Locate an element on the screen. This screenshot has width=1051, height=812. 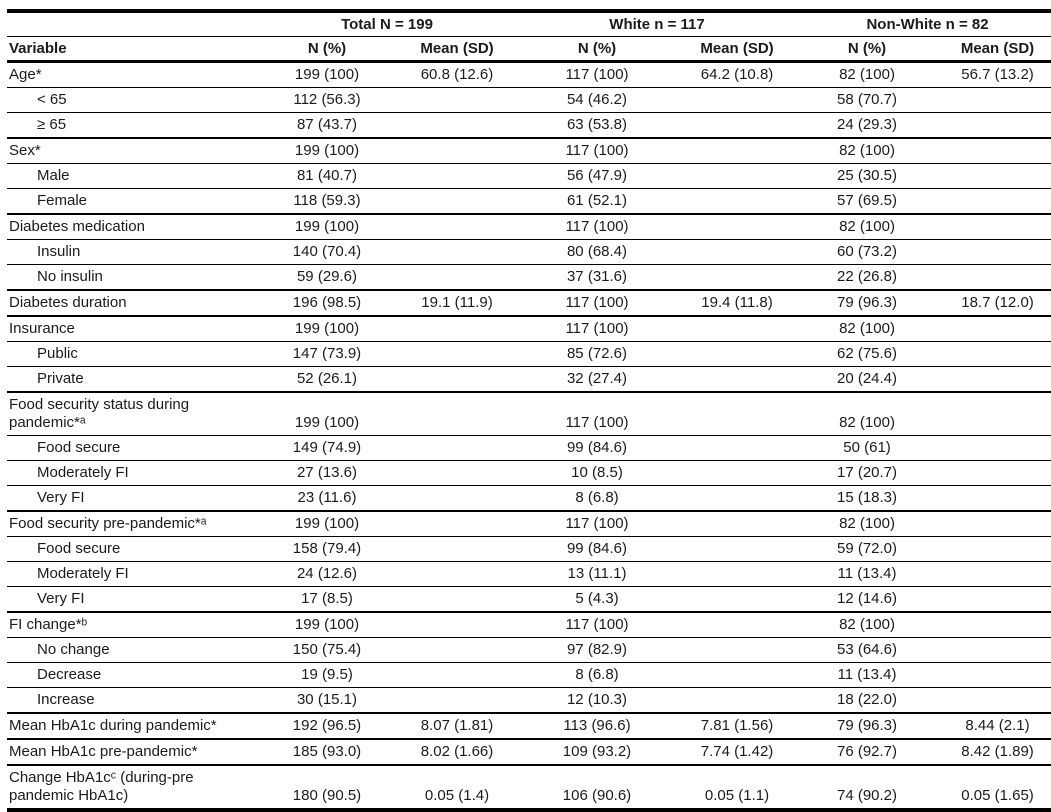
row-label: Food secure is located at coordinates (132, 448).